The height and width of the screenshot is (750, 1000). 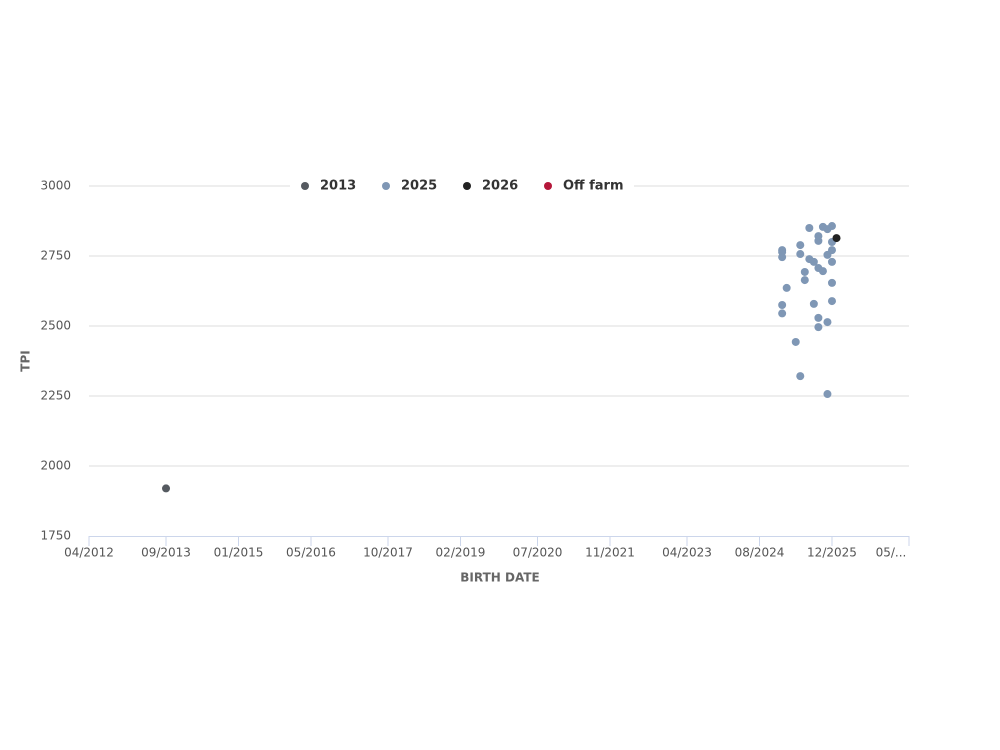 I want to click on legend-label: 2026, so click(x=500, y=186).